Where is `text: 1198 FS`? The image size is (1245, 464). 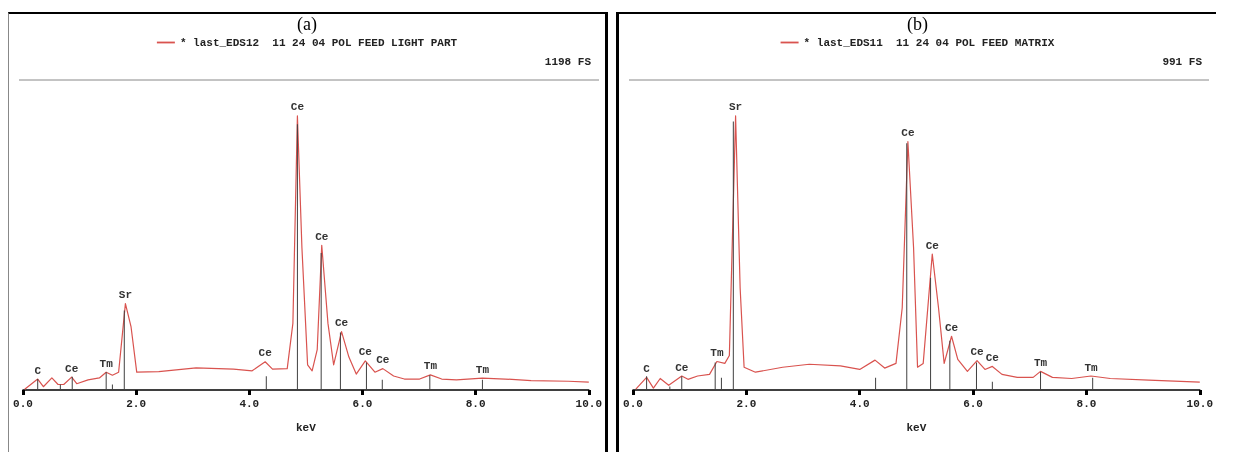 text: 1198 FS is located at coordinates (568, 61).